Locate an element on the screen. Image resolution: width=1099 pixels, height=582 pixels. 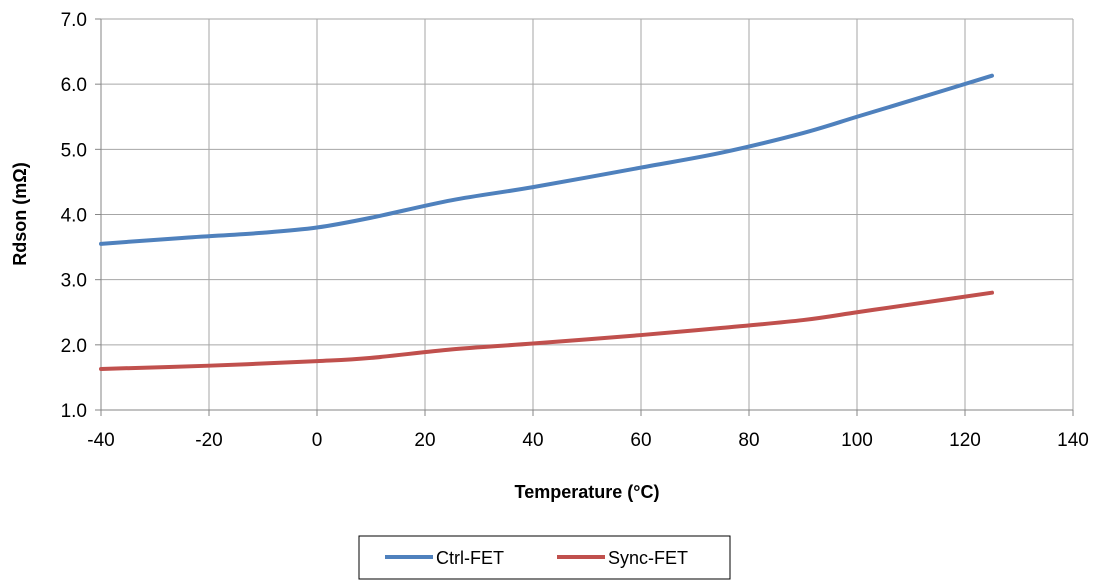
y-tick-label: 4.0 is located at coordinates (74, 216).